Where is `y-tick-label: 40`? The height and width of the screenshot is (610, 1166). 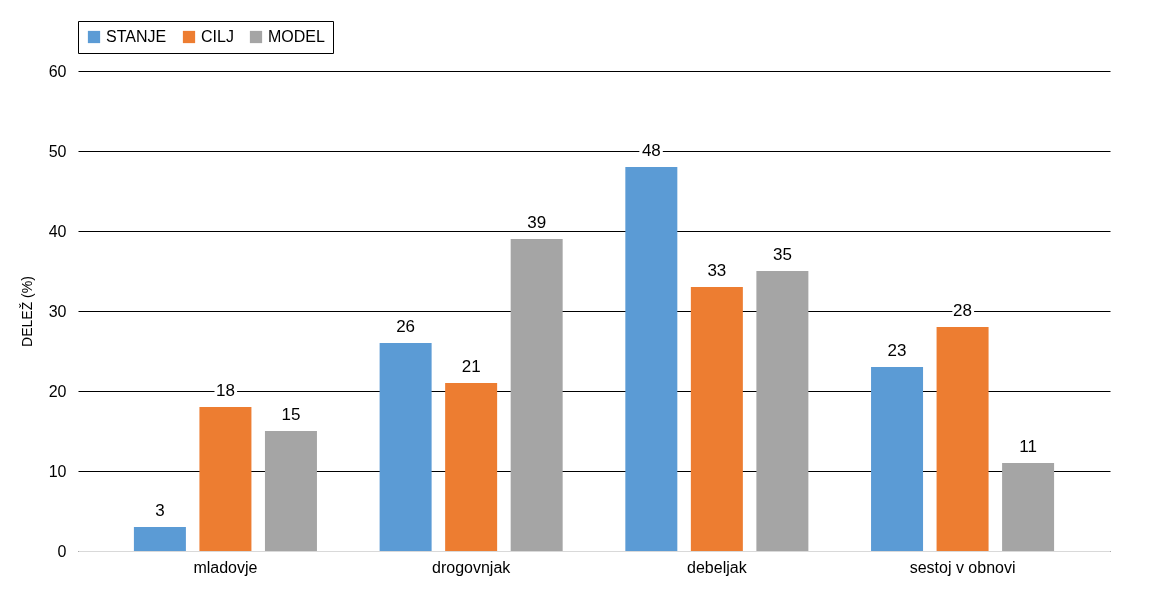
y-tick-label: 40 is located at coordinates (57, 231).